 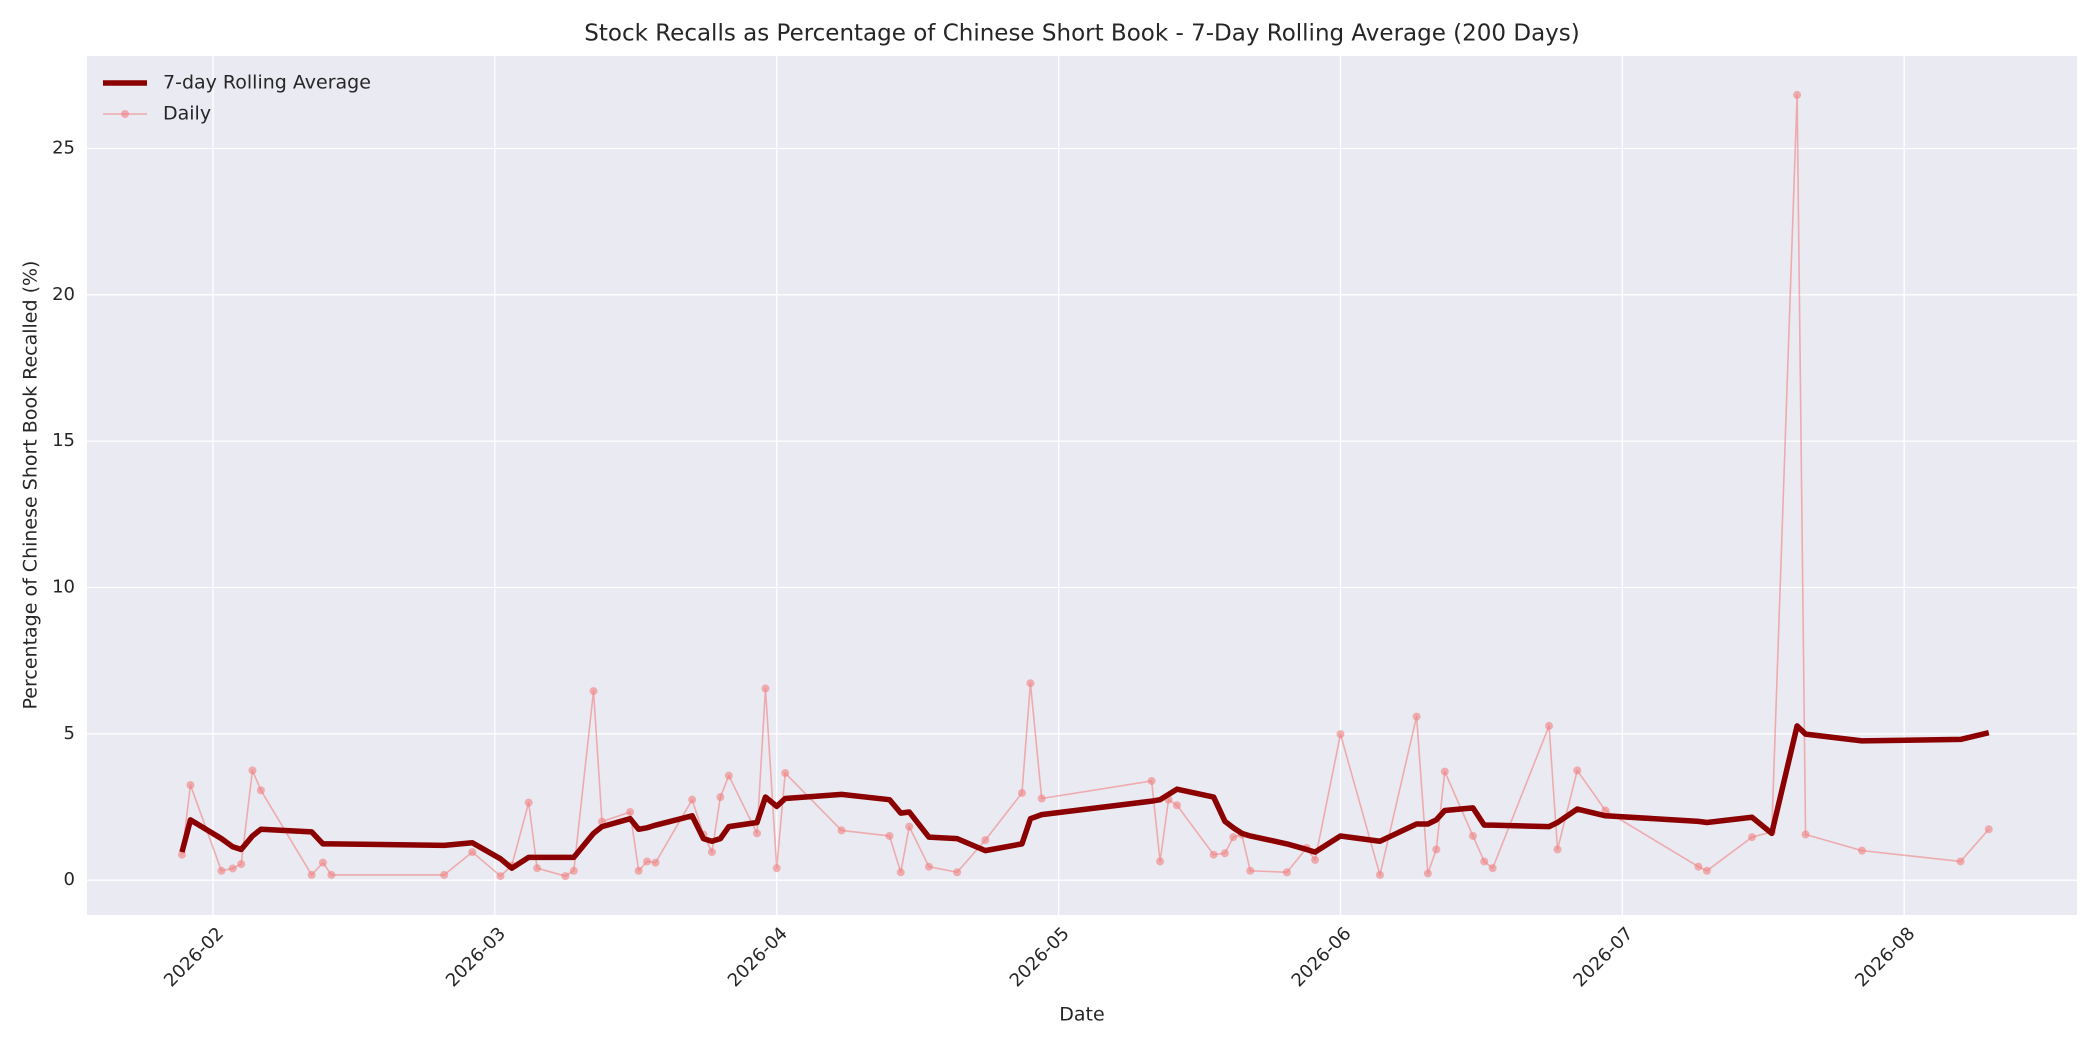 What do you see at coordinates (1885, 957) in the screenshot?
I see `x-tick-label: 2026-08` at bounding box center [1885, 957].